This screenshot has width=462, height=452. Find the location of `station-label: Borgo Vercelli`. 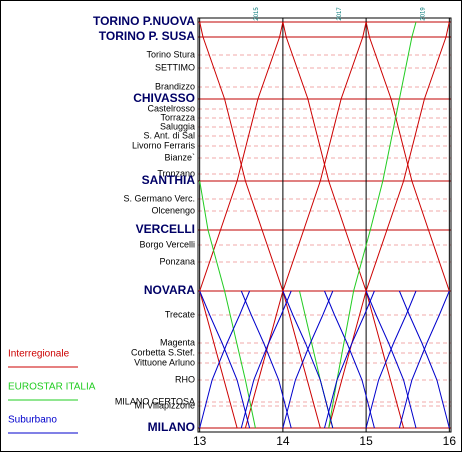

station-label: Borgo Vercelli is located at coordinates (167, 244).